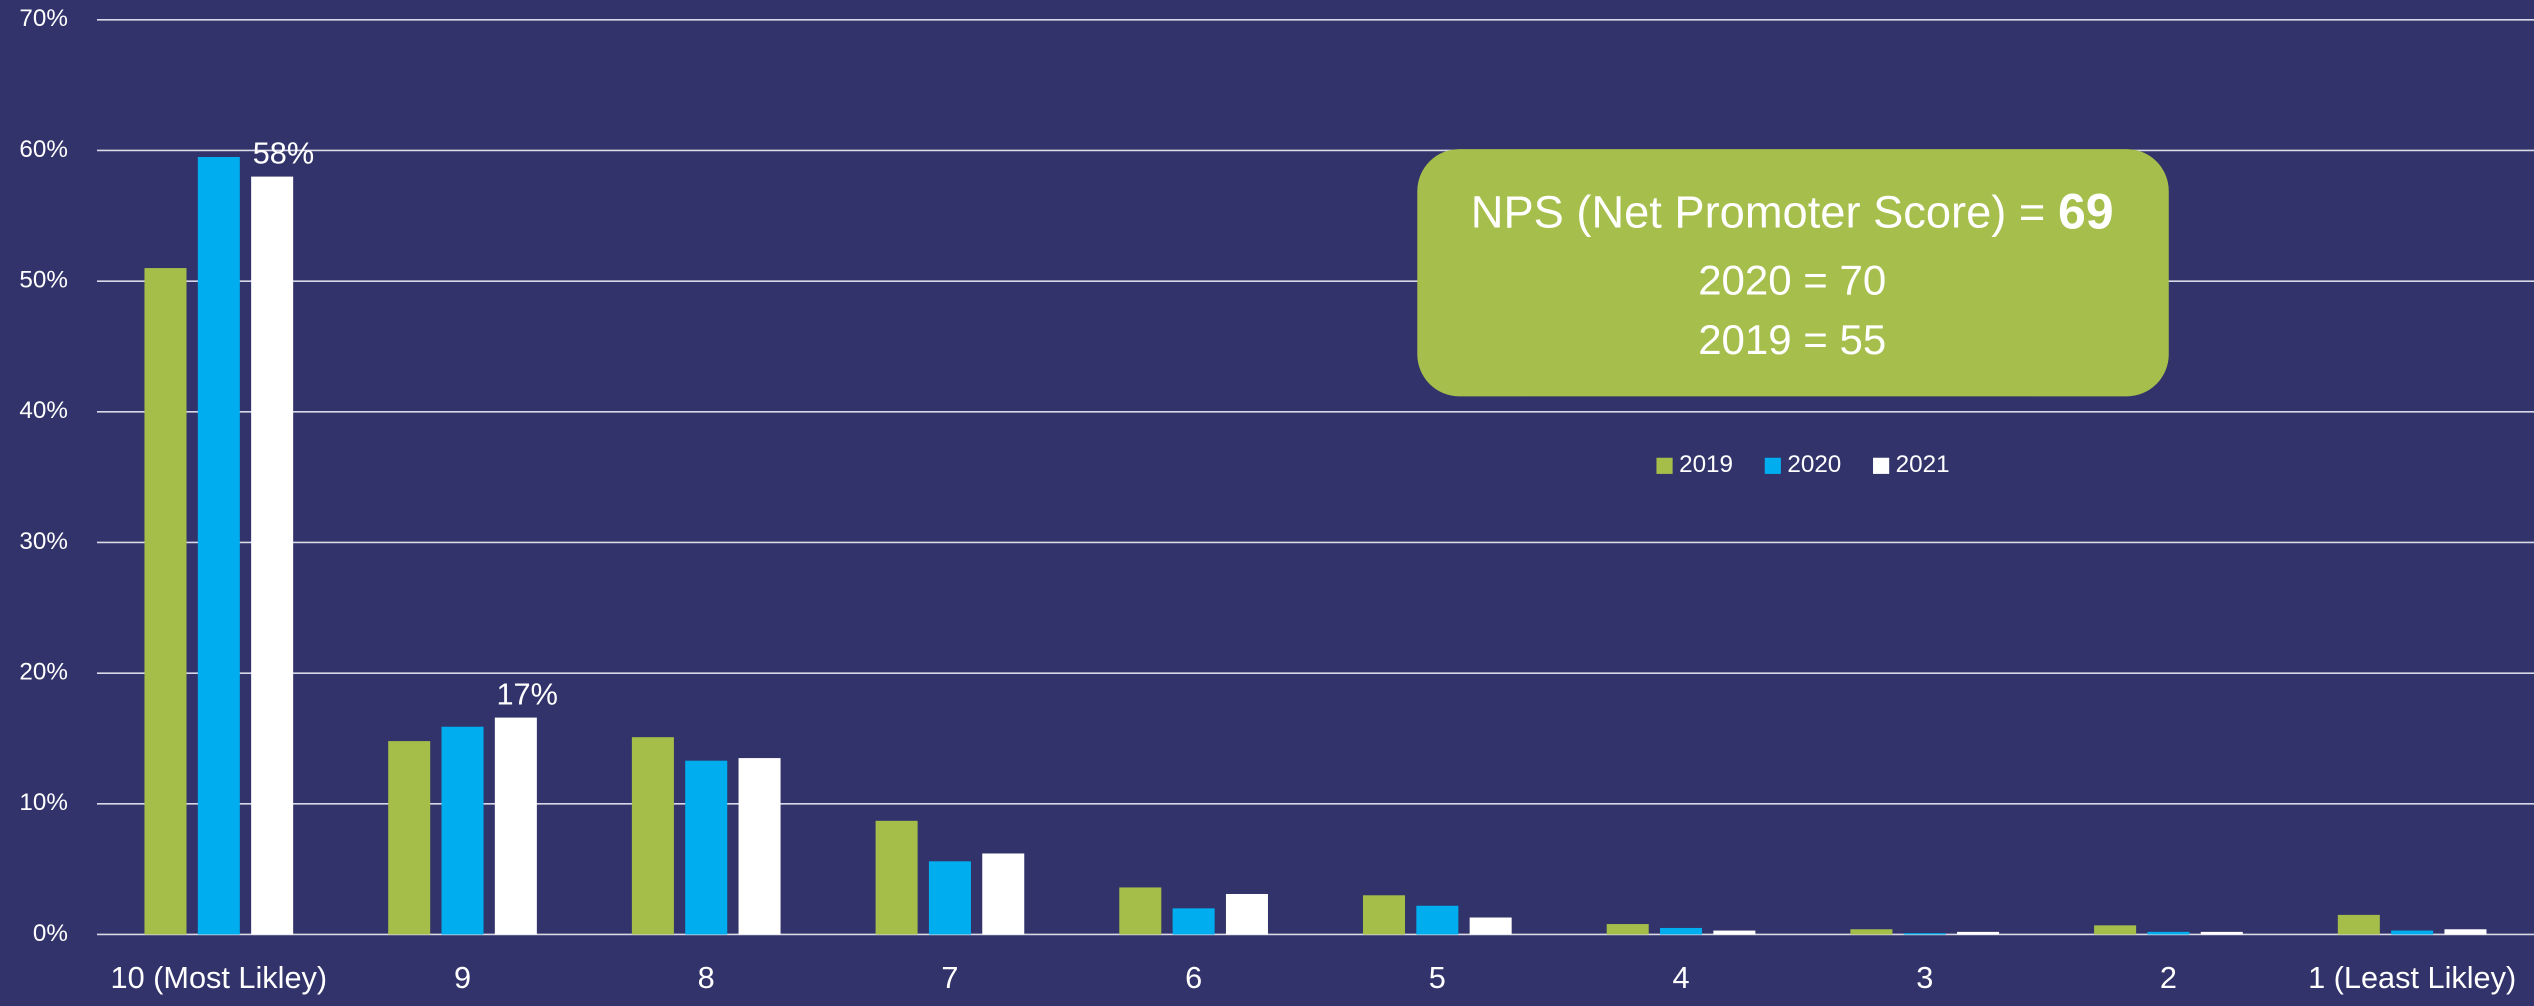 The width and height of the screenshot is (2534, 1006). What do you see at coordinates (1792, 279) in the screenshot?
I see `nps-2020: 2020 = 70` at bounding box center [1792, 279].